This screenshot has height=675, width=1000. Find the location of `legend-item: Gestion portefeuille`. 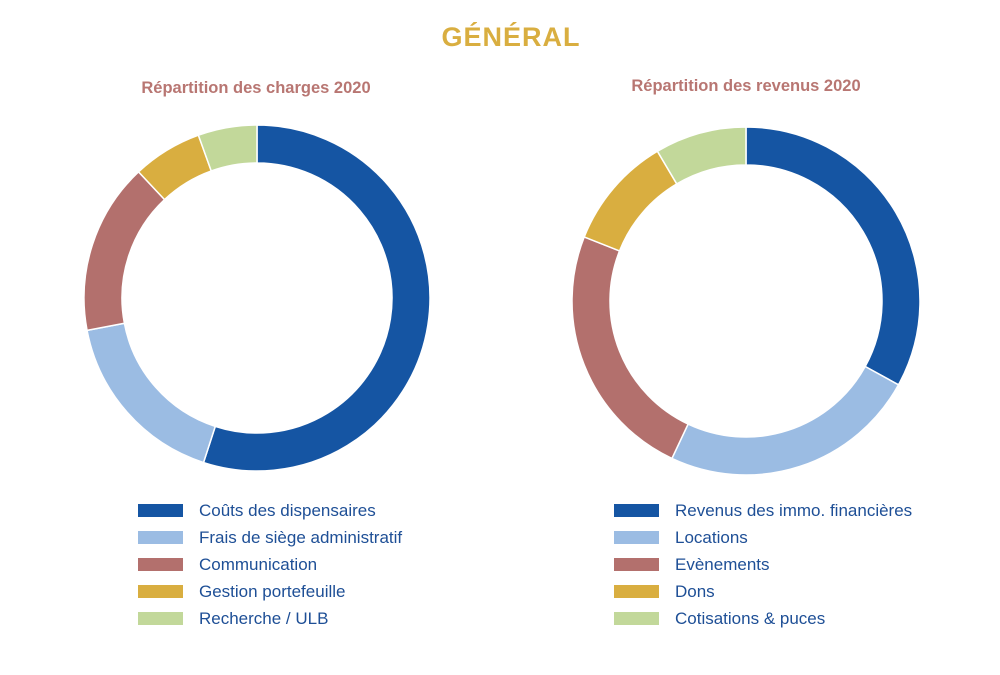

legend-item: Gestion portefeuille is located at coordinates (270, 591).